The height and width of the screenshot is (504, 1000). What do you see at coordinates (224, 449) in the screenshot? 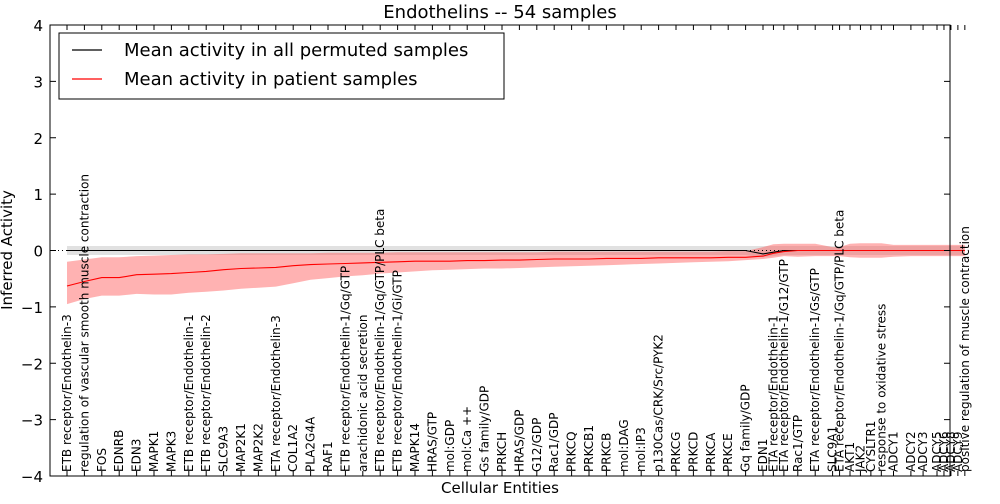
I see `x-tick-label: SLC9A3` at bounding box center [224, 449].